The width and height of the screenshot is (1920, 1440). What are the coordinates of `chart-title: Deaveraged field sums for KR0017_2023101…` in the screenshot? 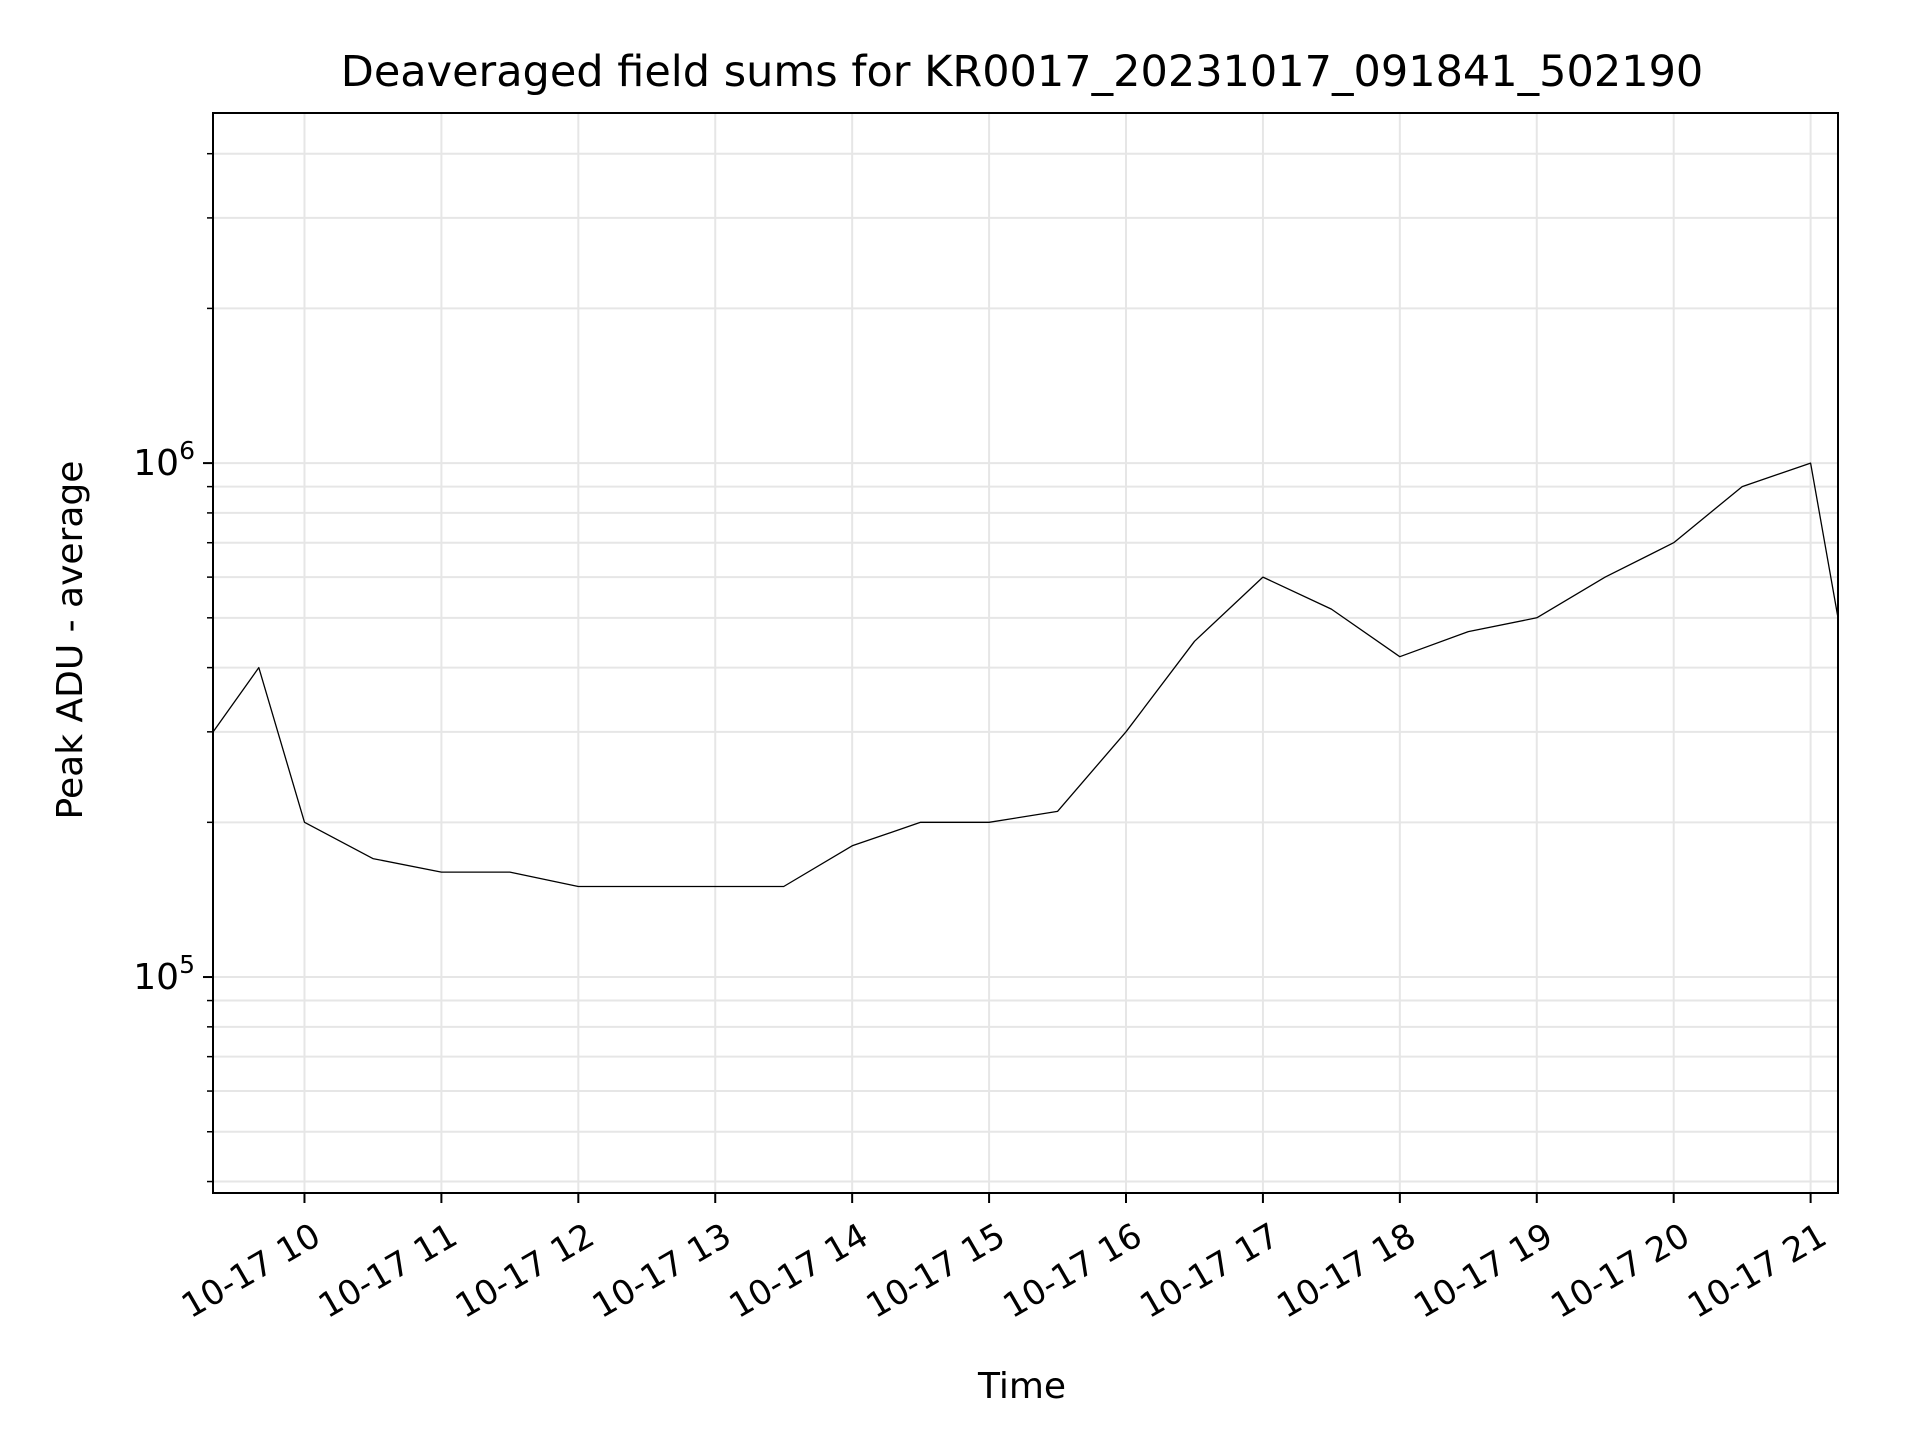 It's located at (1022, 72).